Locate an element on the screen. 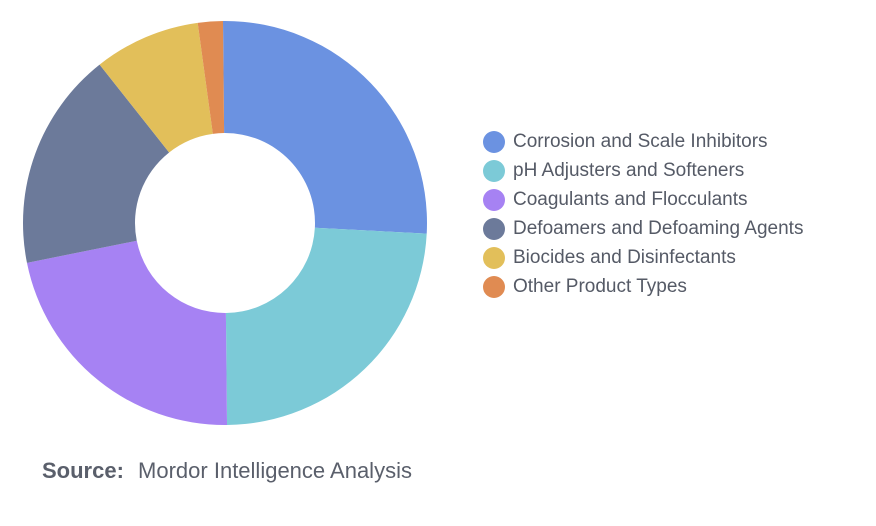 This screenshot has width=876, height=526. legend-item: Coagulants and Flocculants is located at coordinates (643, 199).